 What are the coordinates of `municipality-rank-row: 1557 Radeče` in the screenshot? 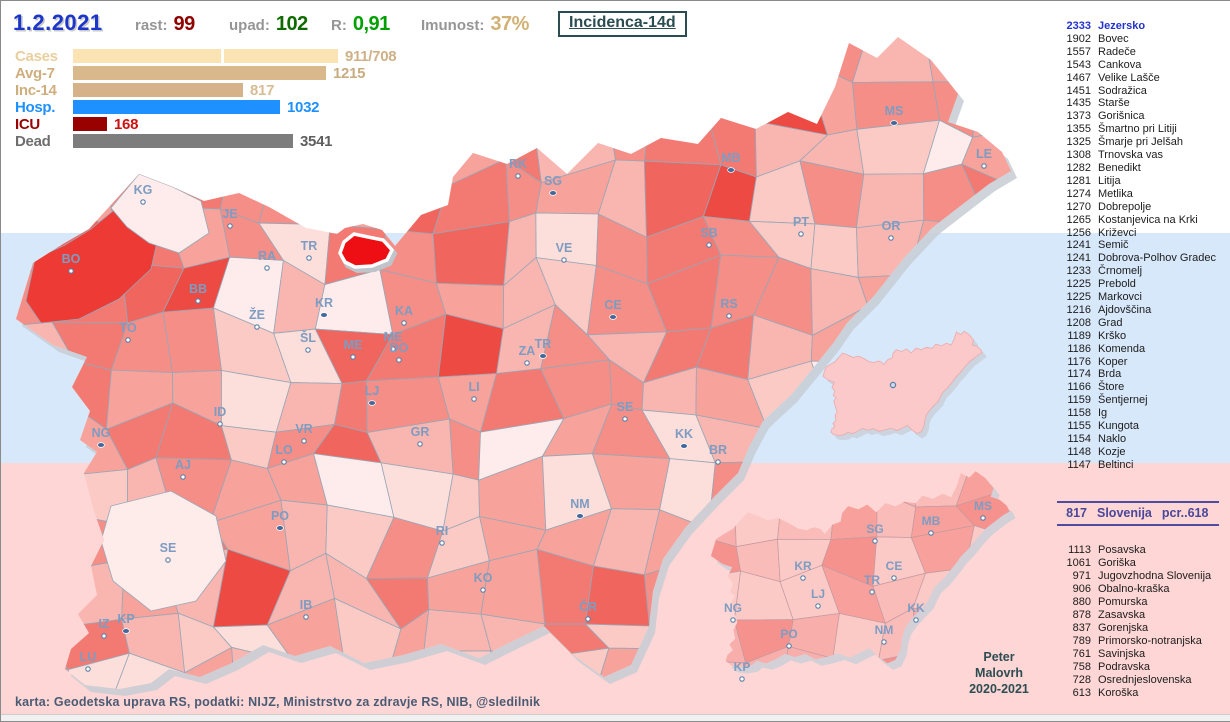 It's located at (1140, 52).